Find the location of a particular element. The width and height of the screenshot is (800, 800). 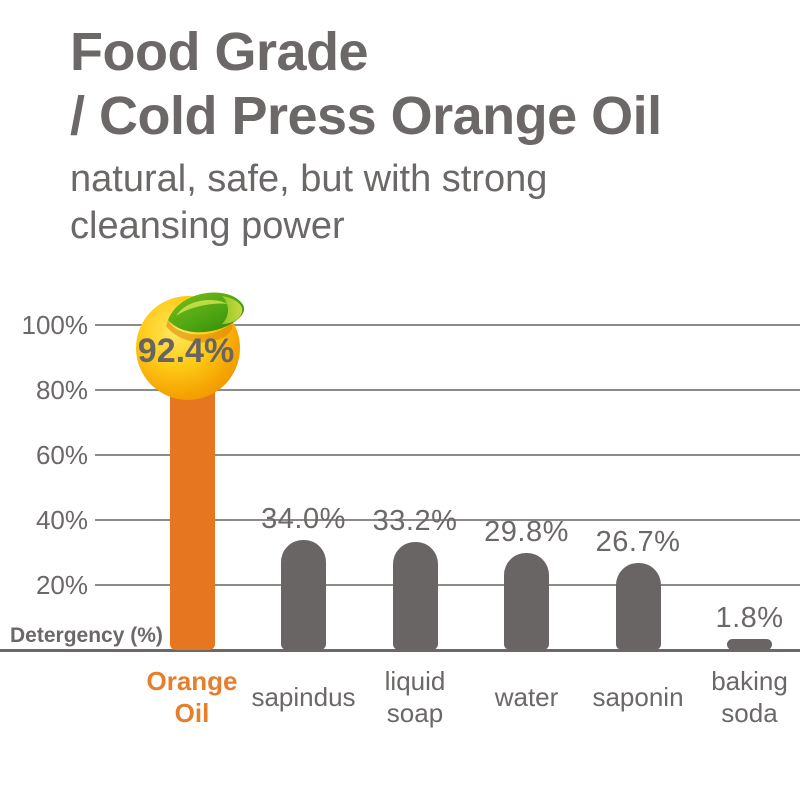

category-label-orange-oil: Orange Oil is located at coordinates (192, 697).